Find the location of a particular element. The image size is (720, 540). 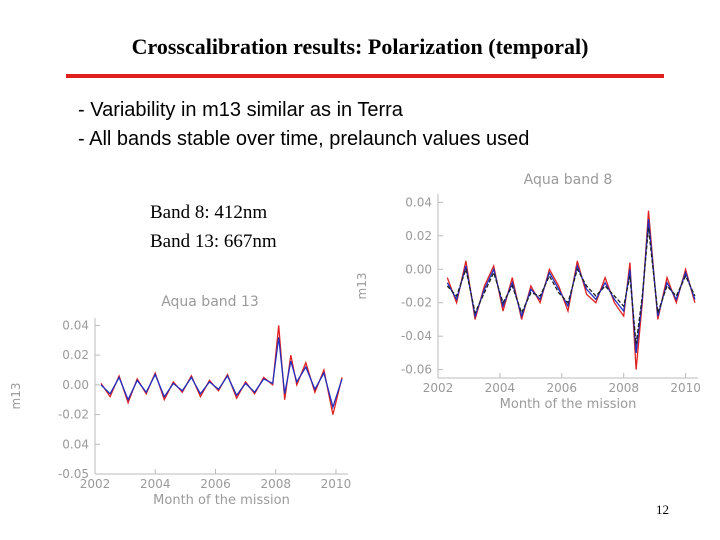

chart-title: Aqua band 8 is located at coordinates (568, 180).